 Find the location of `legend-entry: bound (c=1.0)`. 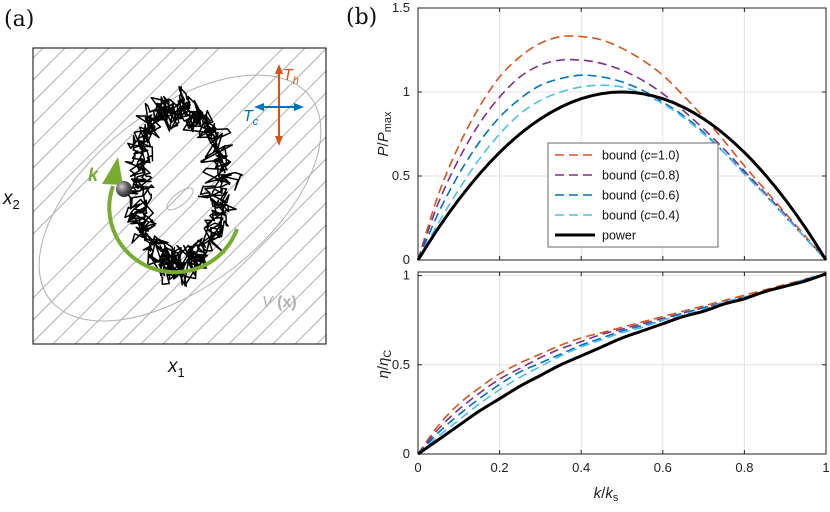

legend-entry: bound (c=1.0) is located at coordinates (641, 156).